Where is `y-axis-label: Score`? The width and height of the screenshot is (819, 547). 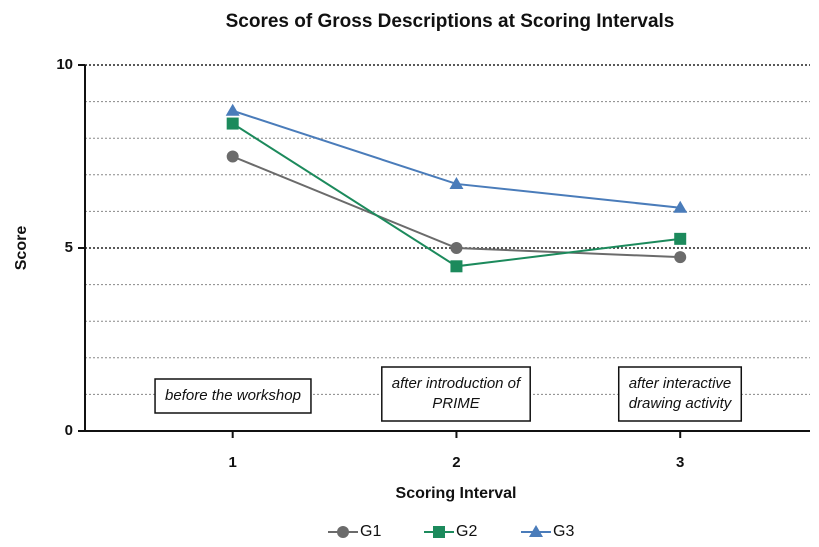
y-axis-label: Score is located at coordinates (21, 248).